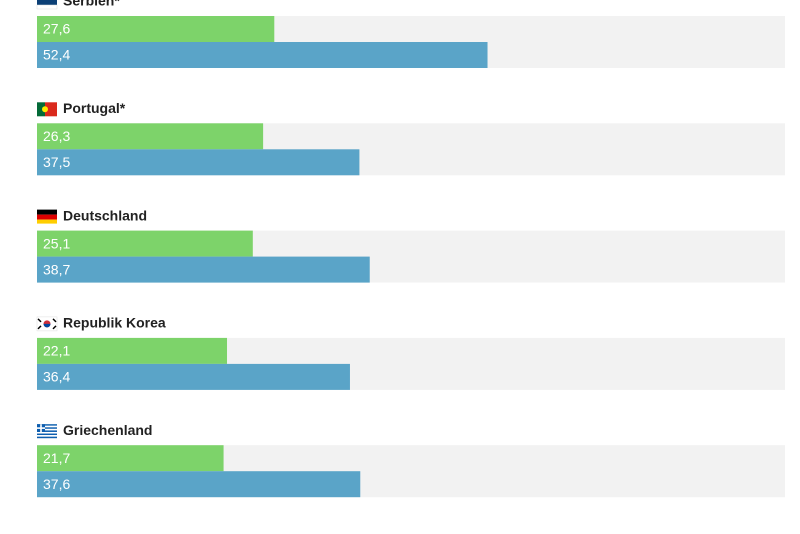  What do you see at coordinates (56, 377) in the screenshot?
I see `value-label: 36,4` at bounding box center [56, 377].